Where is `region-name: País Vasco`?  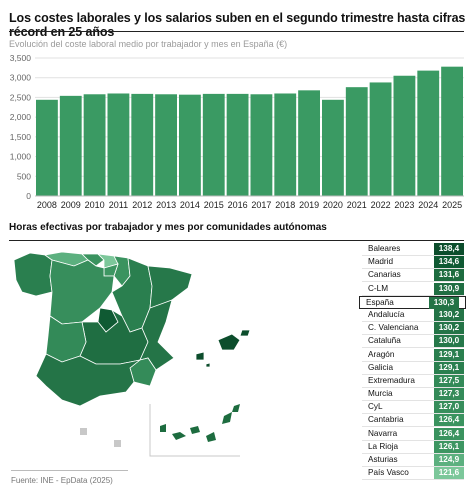
region-name: País Vasco is located at coordinates (388, 473).